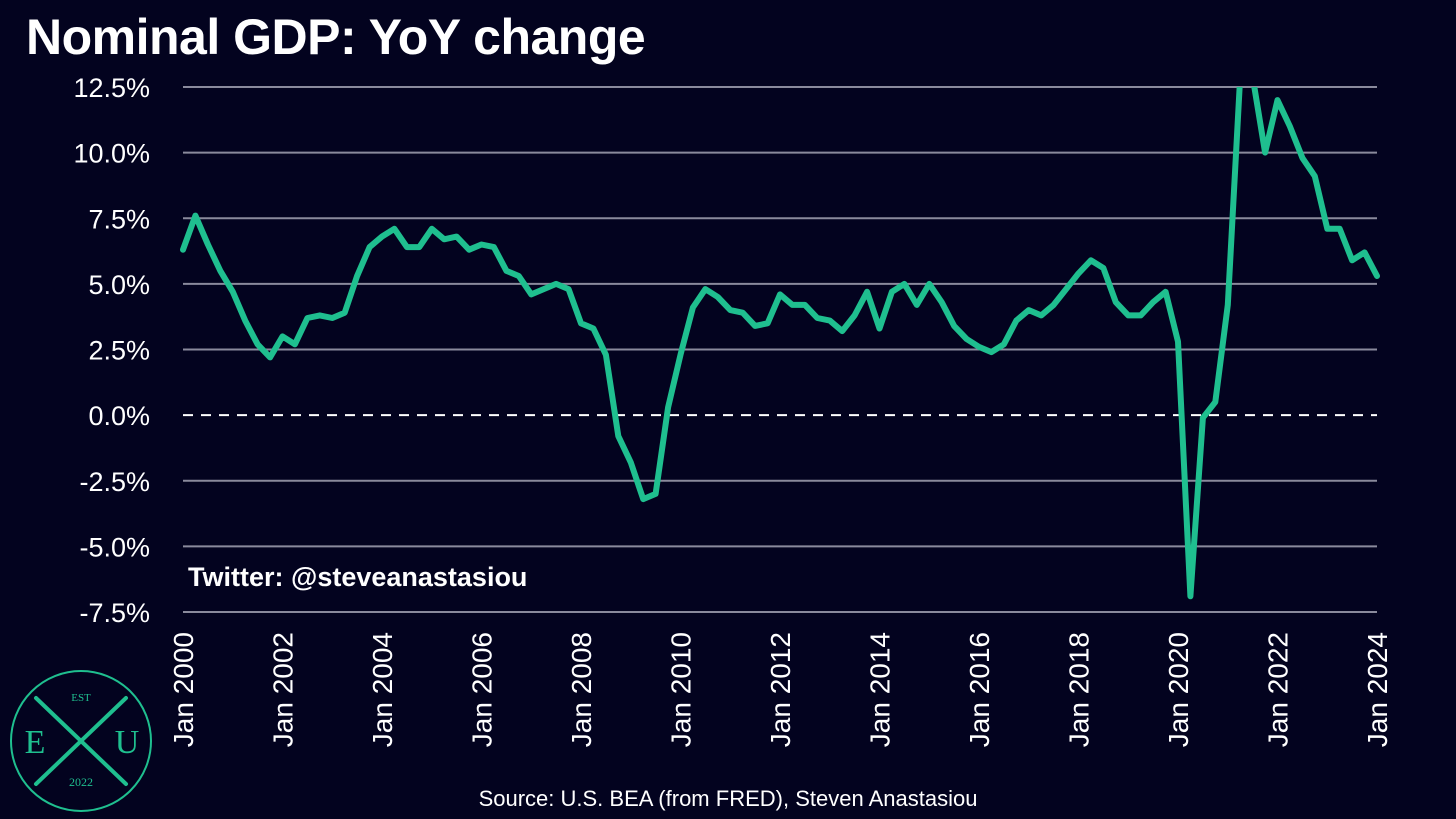  Describe the element at coordinates (283, 689) in the screenshot. I see `x-tick-label: Jan 2002` at that location.